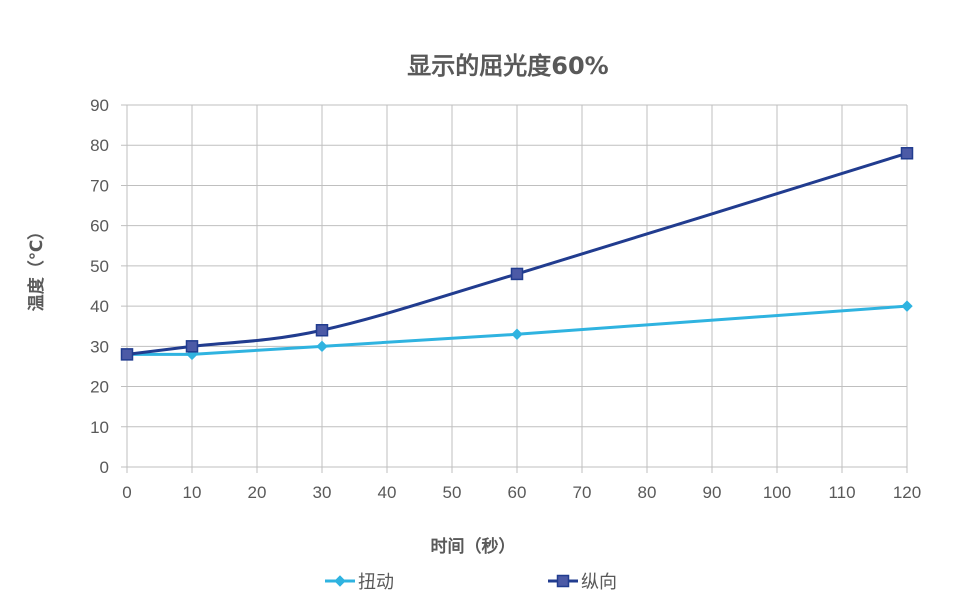 Image resolution: width=962 pixels, height=612 pixels. I want to click on x-tick-label: 110, so click(841, 492).